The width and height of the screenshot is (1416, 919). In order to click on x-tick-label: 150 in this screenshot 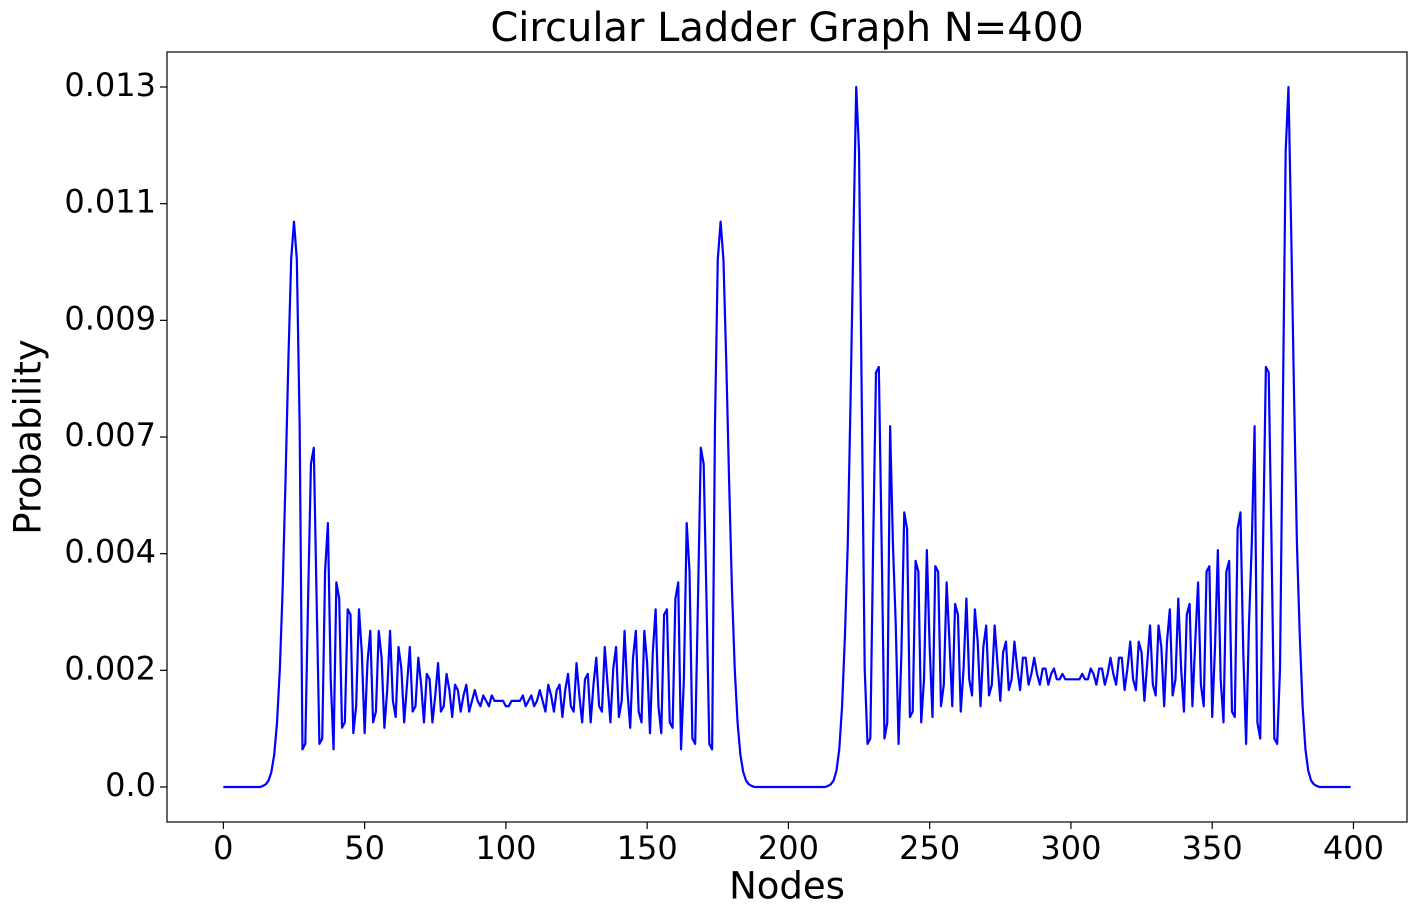, I will do `click(647, 848)`.